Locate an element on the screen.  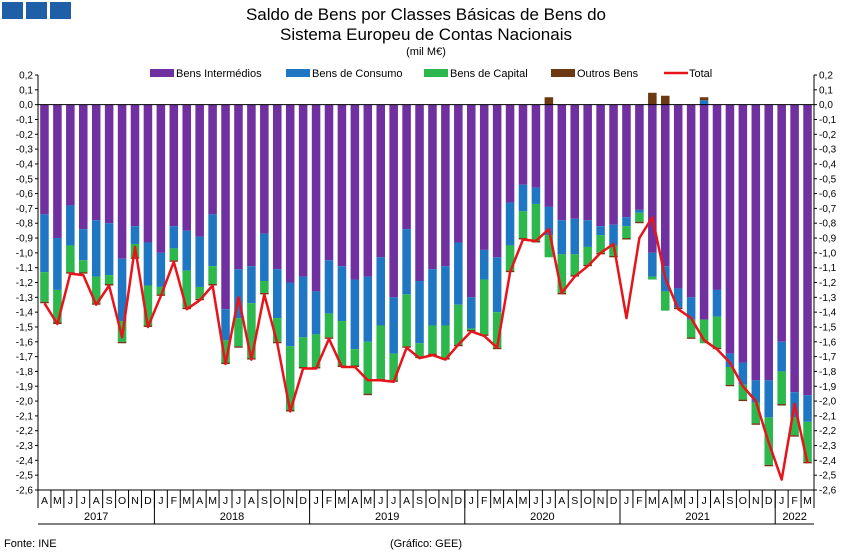
y-tick-label-right: -0,2 is located at coordinates (828, 135).